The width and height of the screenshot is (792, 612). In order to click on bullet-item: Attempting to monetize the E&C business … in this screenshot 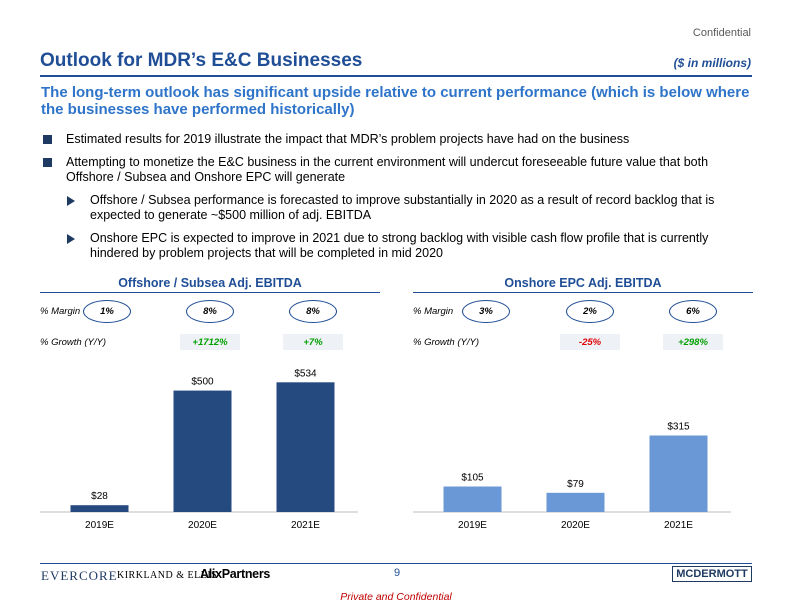, I will do `click(397, 170)`.